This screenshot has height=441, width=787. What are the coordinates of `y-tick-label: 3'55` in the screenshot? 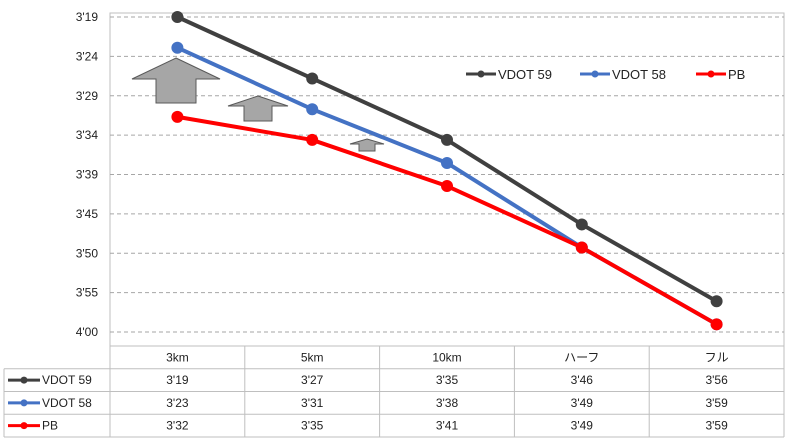 It's located at (87, 293).